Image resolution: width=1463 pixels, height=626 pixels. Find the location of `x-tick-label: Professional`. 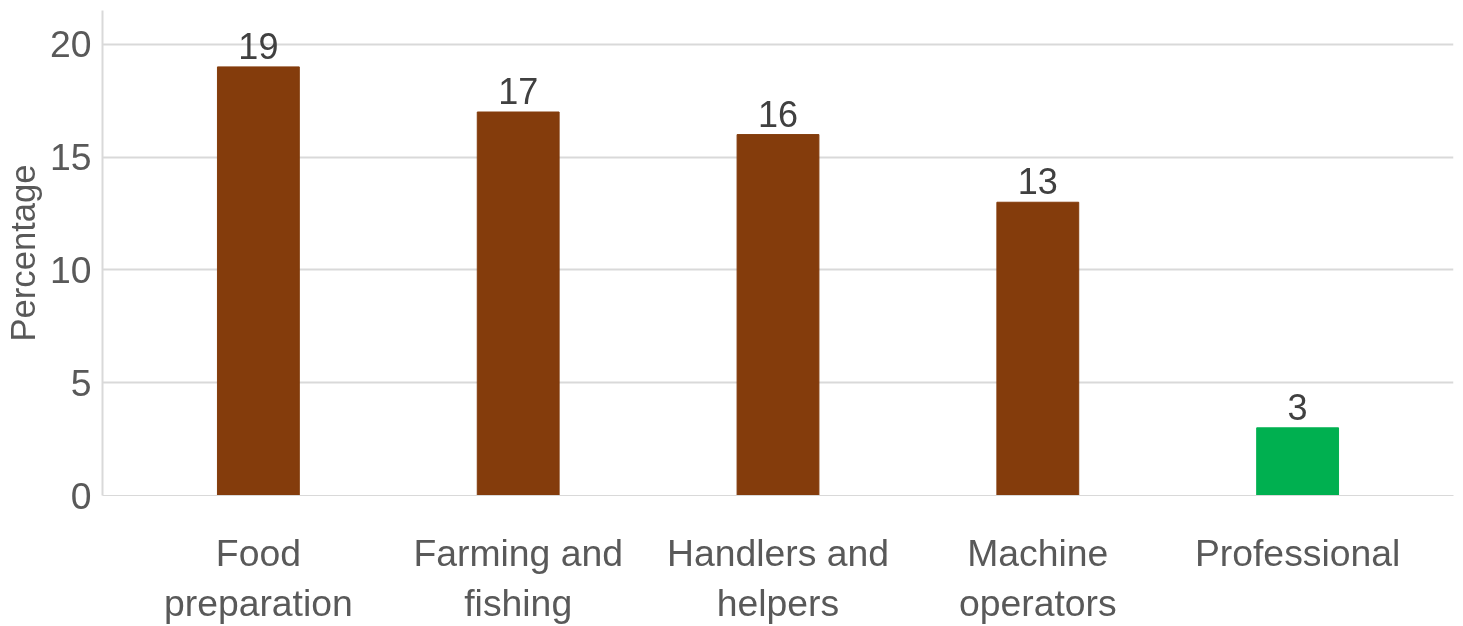

x-tick-label: Professional is located at coordinates (1297, 552).